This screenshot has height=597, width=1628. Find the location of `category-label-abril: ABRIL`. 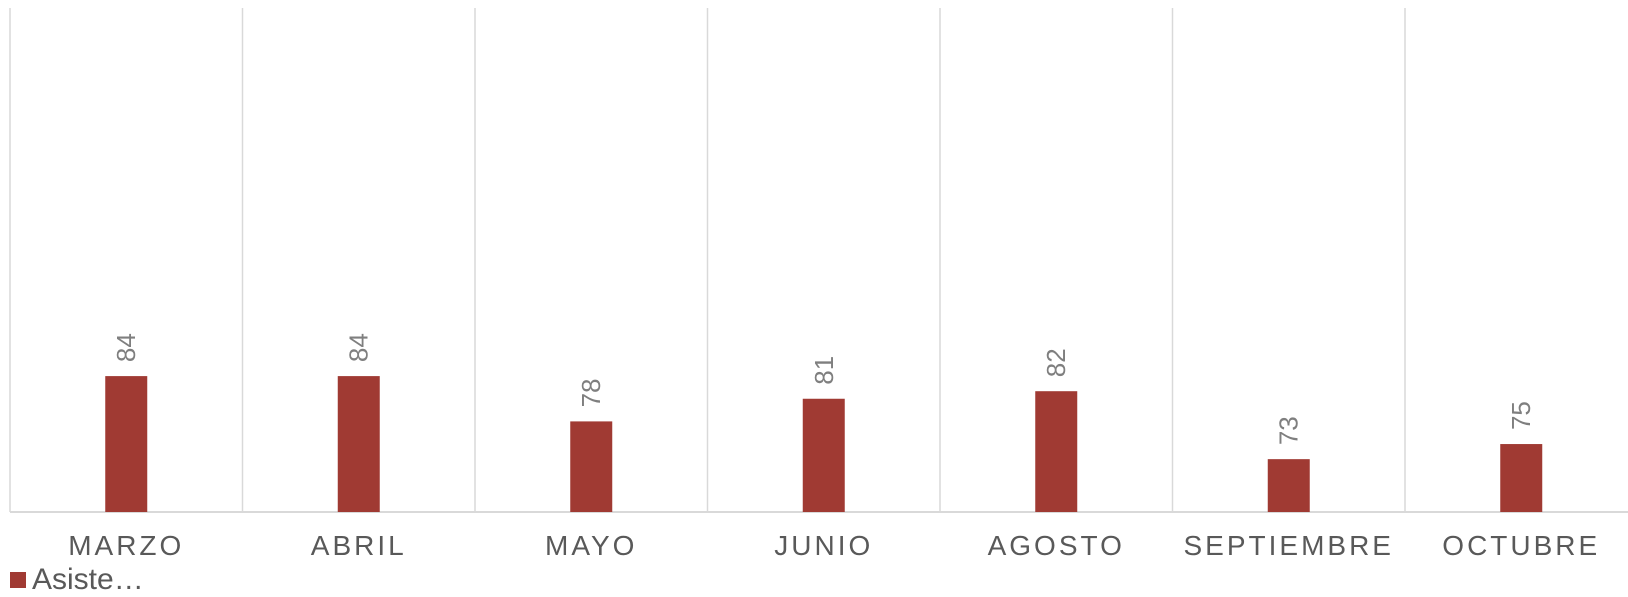

category-label-abril: ABRIL is located at coordinates (359, 545).